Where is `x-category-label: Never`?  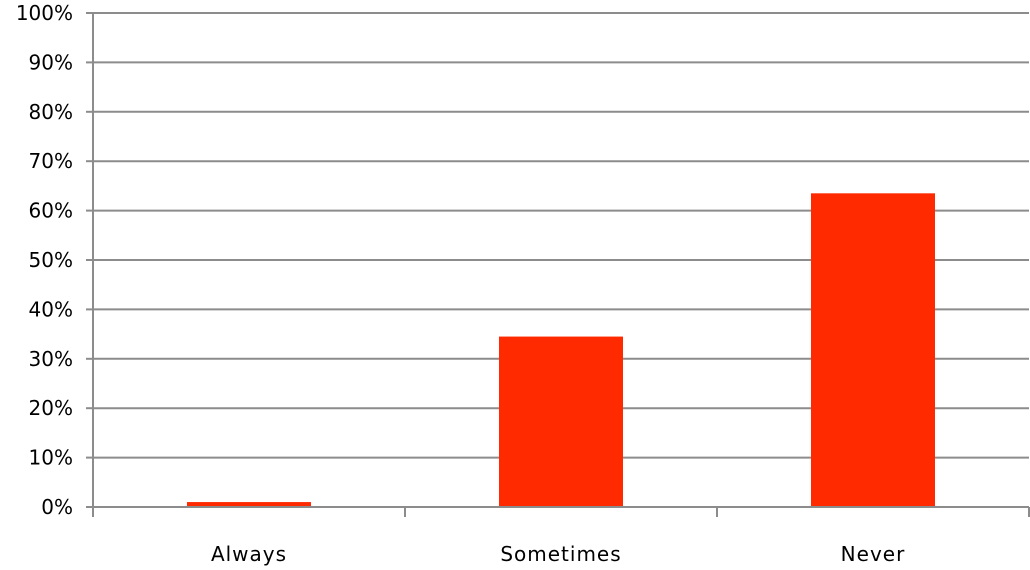 x-category-label: Never is located at coordinates (873, 554).